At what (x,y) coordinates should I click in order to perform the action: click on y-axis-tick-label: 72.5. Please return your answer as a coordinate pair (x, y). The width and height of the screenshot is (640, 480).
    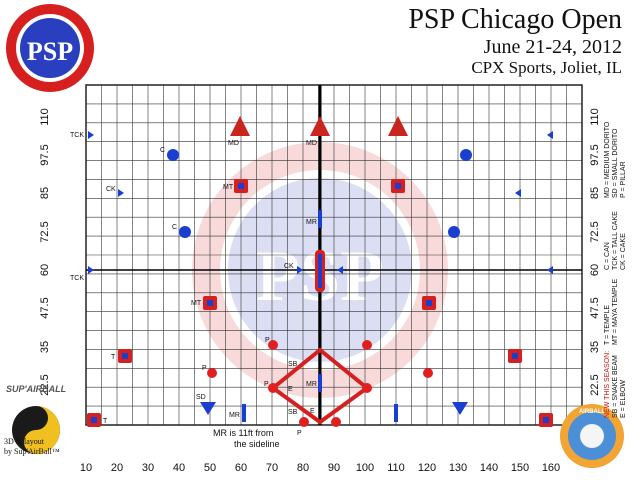
    Looking at the image, I should click on (595, 231).